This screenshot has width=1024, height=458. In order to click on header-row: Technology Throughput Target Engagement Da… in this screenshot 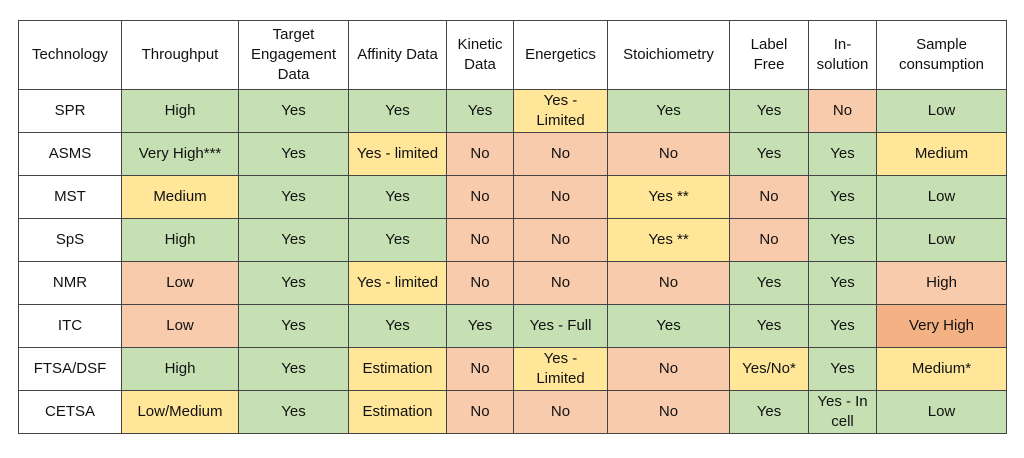, I will do `click(512, 55)`.